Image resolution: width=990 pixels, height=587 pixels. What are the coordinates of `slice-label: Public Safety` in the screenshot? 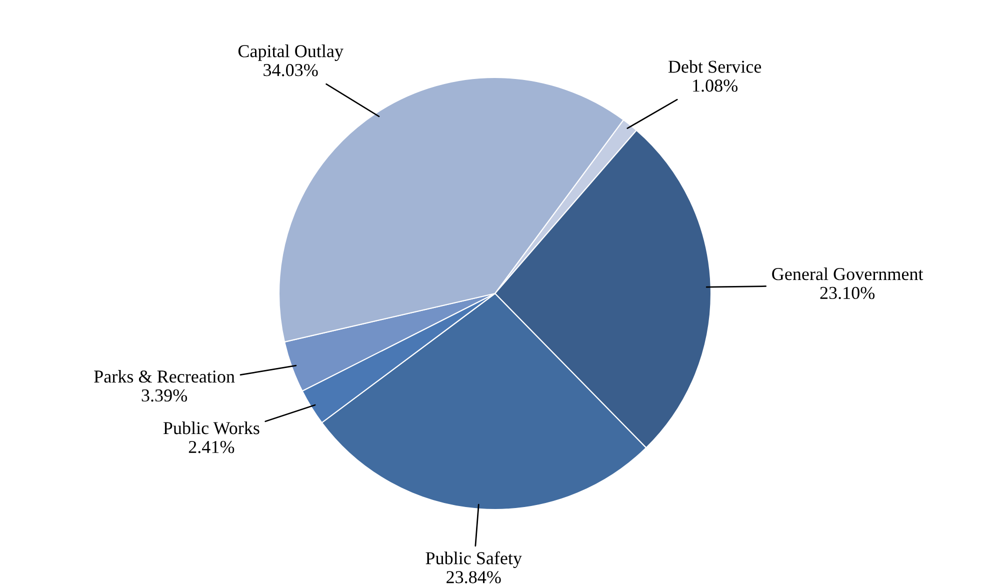 It's located at (474, 559).